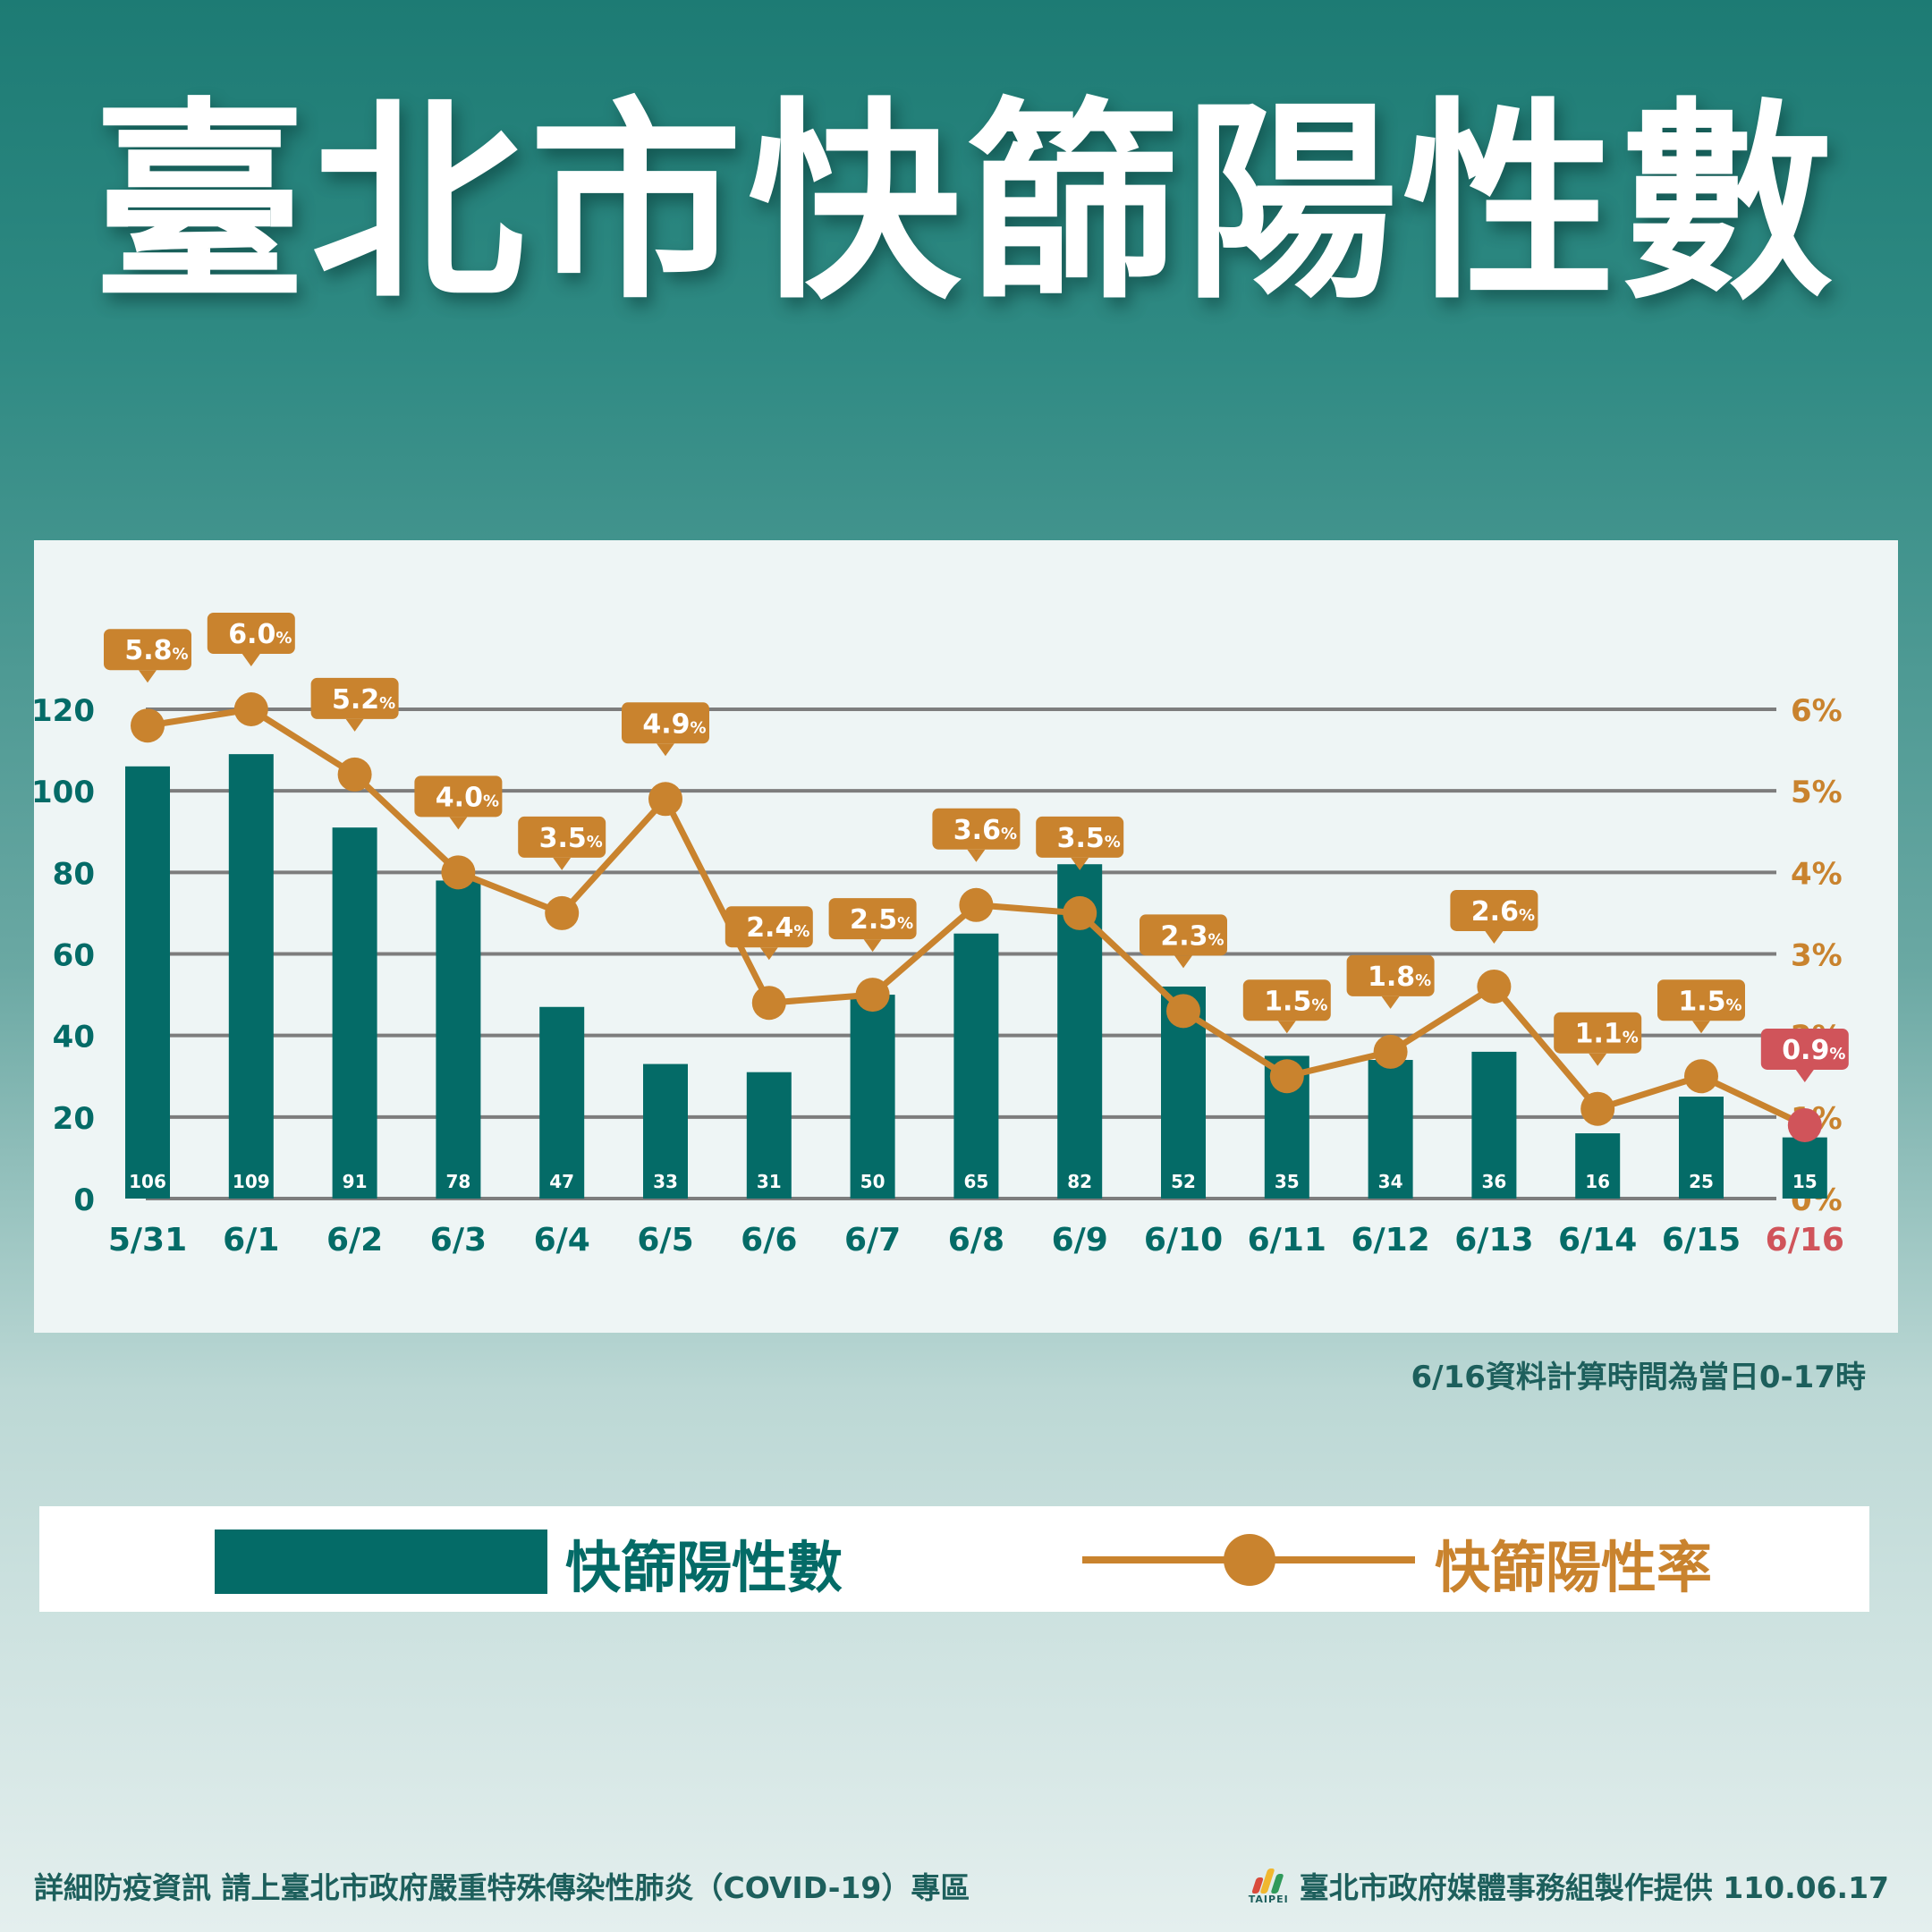 This screenshot has width=1932, height=1932. I want to click on x-tick-label: 6/12, so click(1390, 1240).